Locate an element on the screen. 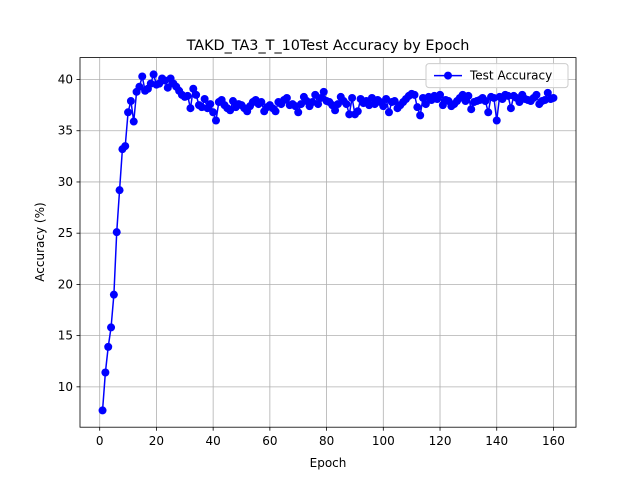 Image resolution: width=640 pixels, height=484 pixels. legend-box is located at coordinates (497, 76).